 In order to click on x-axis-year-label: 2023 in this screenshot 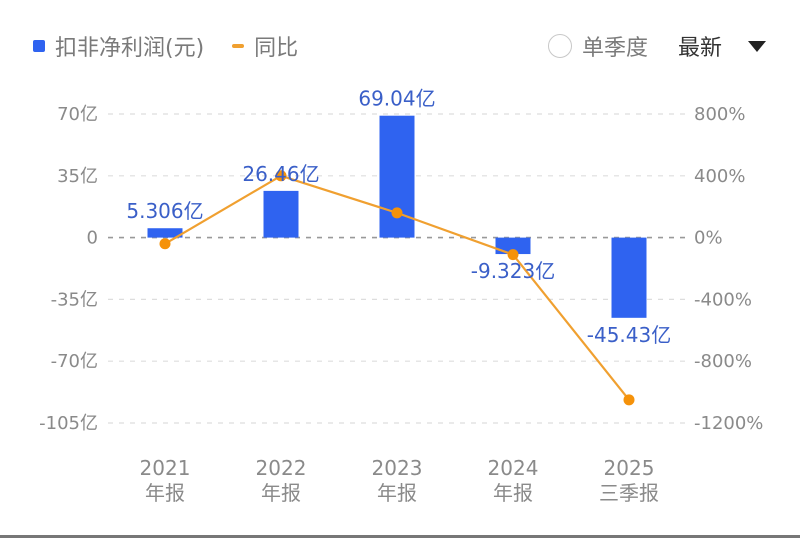, I will do `click(397, 468)`.